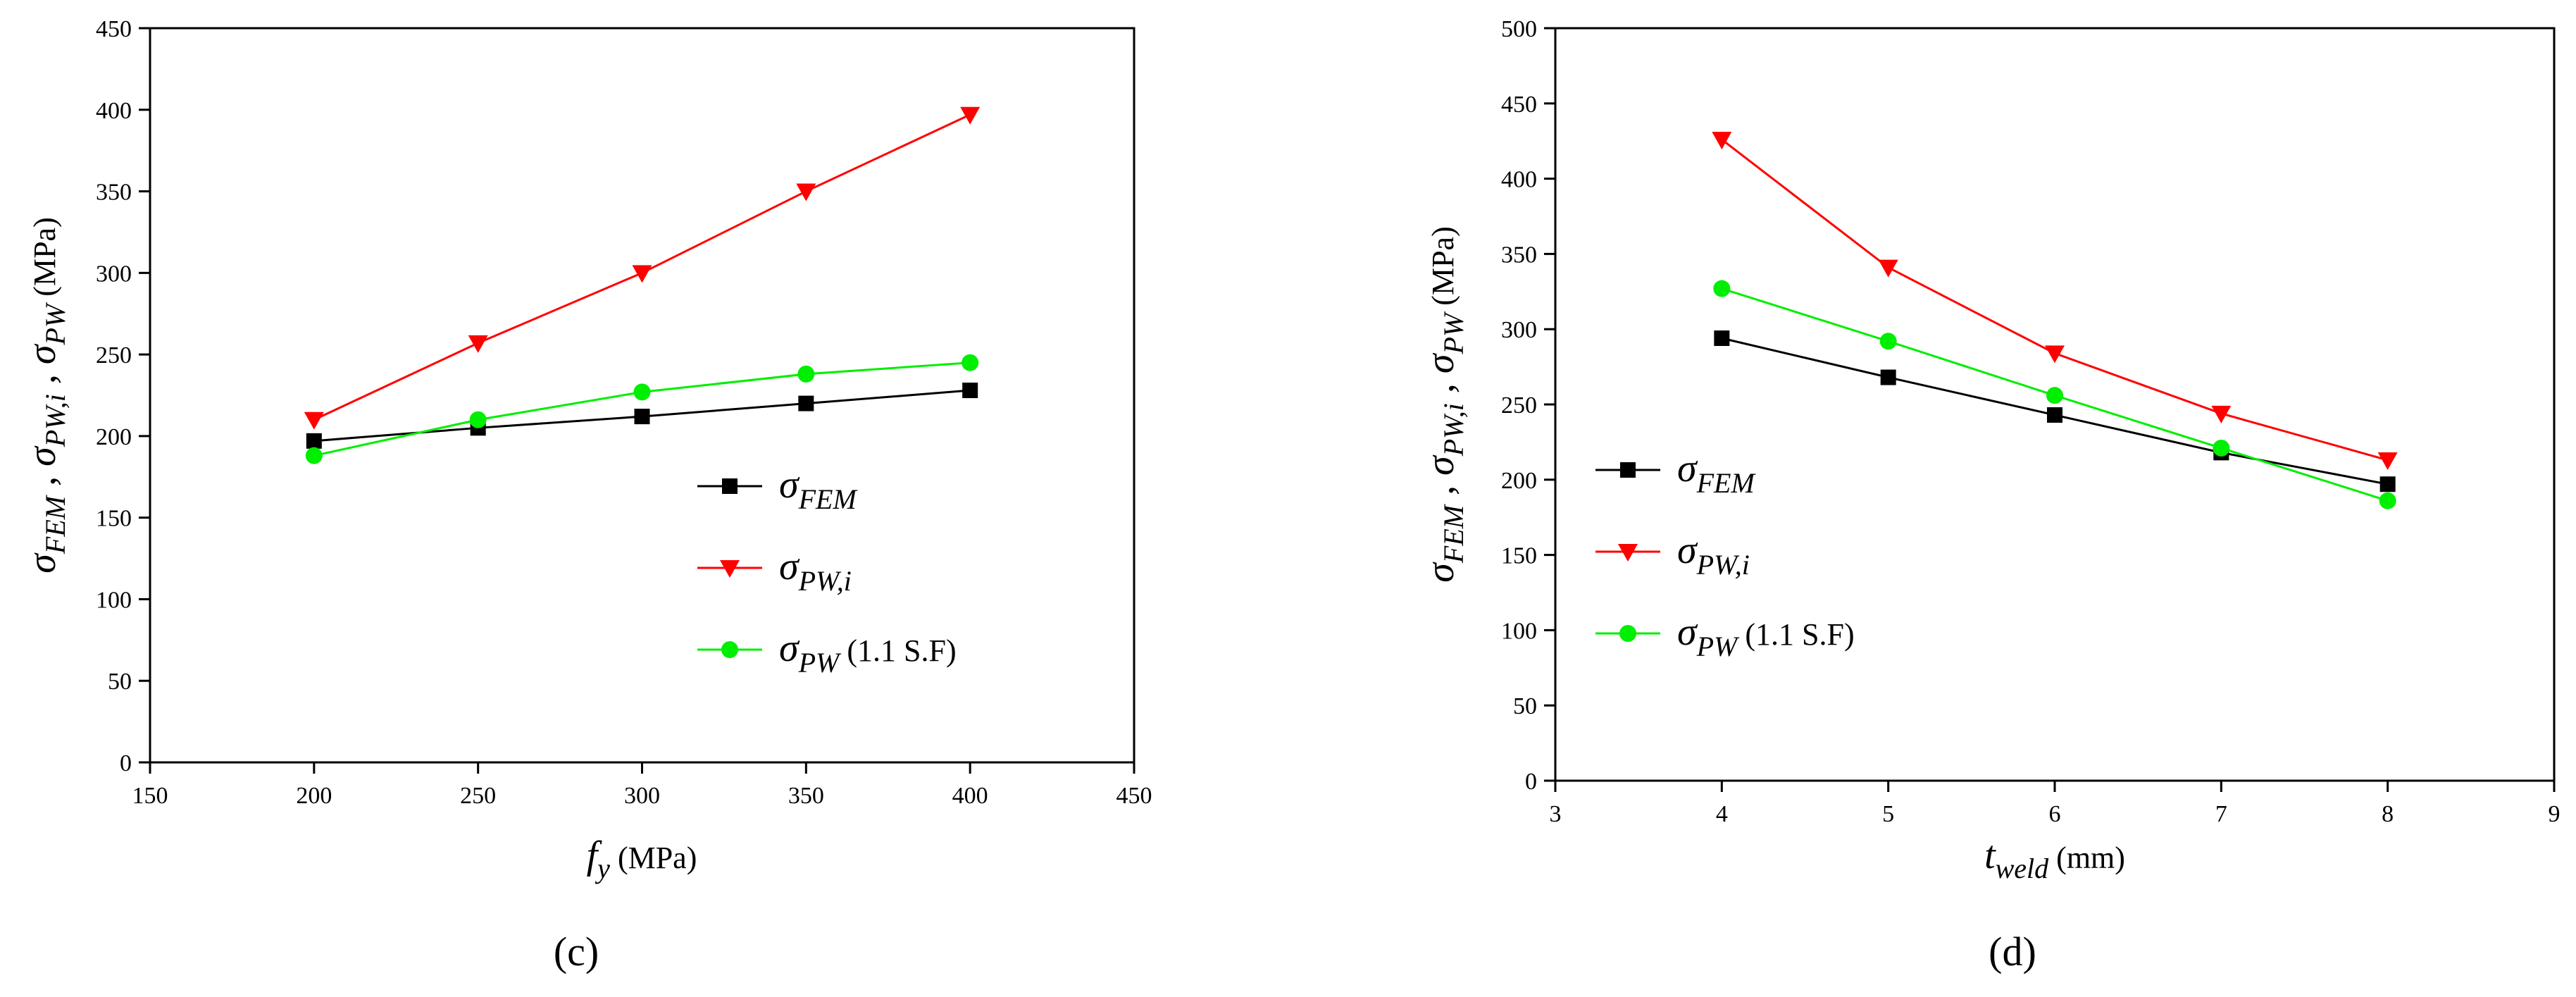 The image size is (2576, 997). What do you see at coordinates (2555, 814) in the screenshot?
I see `x-tick-label: 9` at bounding box center [2555, 814].